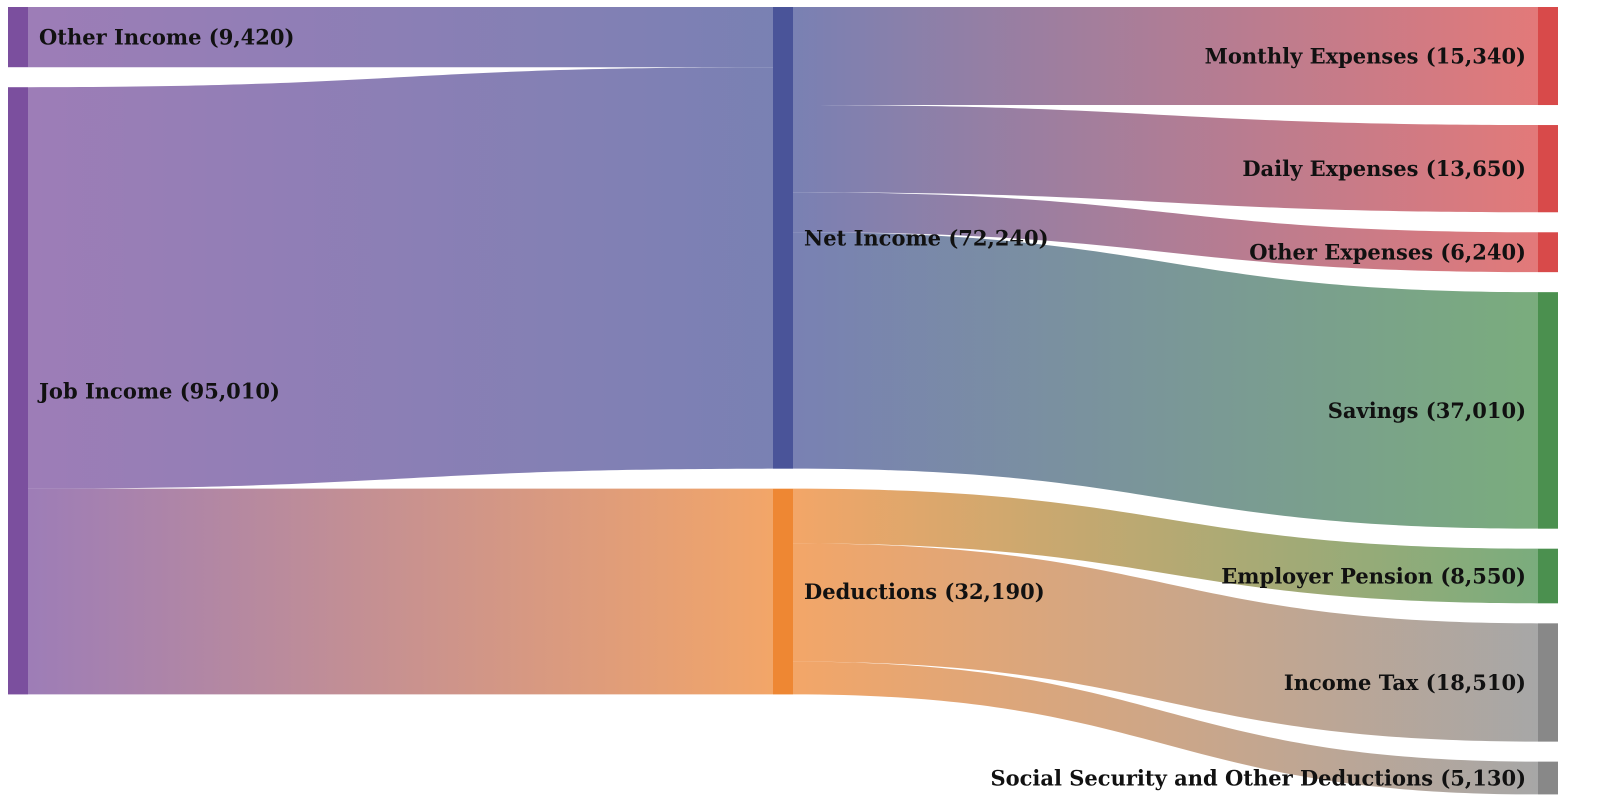 The width and height of the screenshot is (1619, 806). Describe the element at coordinates (1165, 546) in the screenshot. I see `link-deductions-to-employer-pension` at that location.